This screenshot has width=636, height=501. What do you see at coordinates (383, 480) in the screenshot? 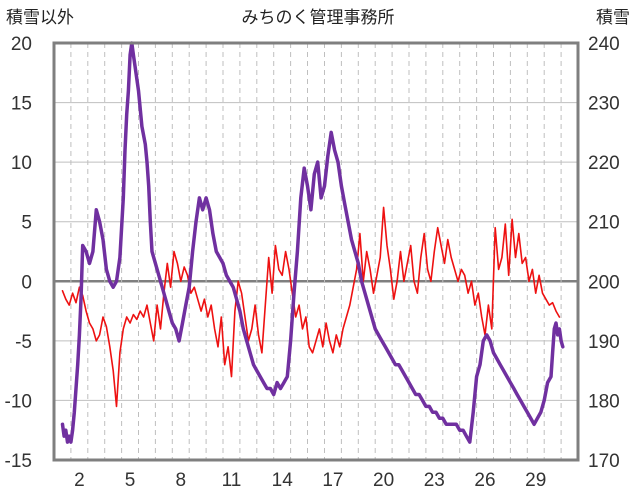
I see `x-tick-label: 20` at bounding box center [383, 480].